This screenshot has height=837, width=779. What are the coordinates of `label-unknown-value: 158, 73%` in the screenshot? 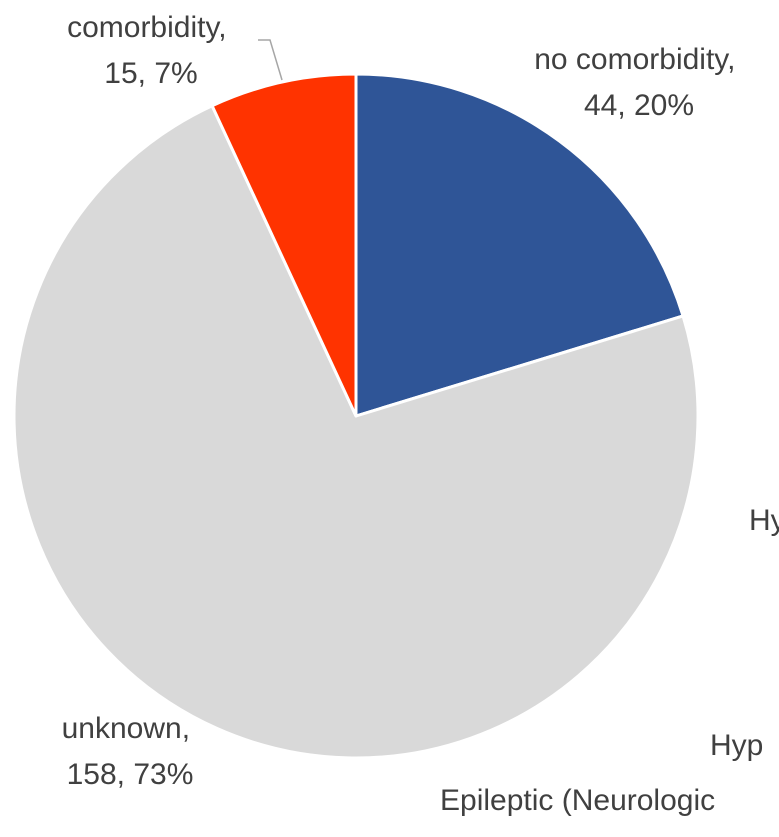 It's located at (130, 774).